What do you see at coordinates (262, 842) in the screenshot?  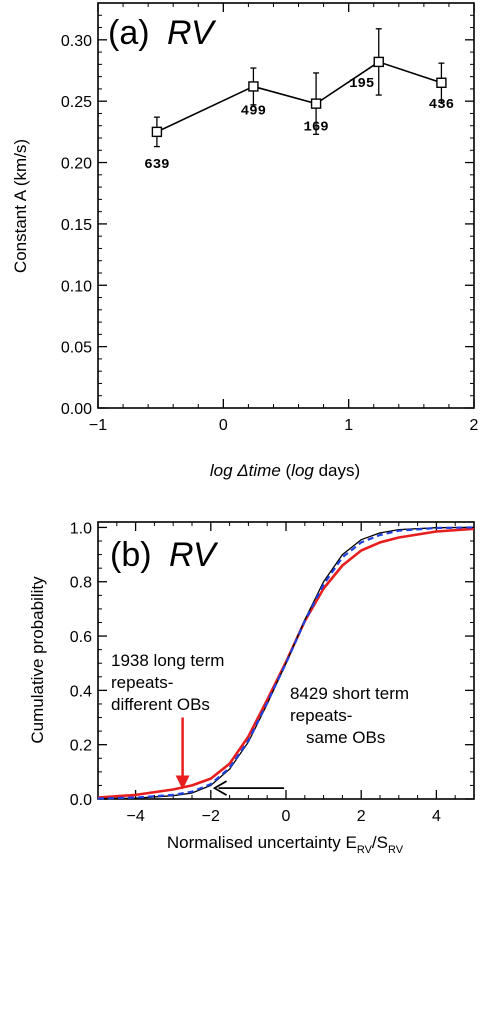 I see `x-label-main: Normalised uncertainty E` at bounding box center [262, 842].